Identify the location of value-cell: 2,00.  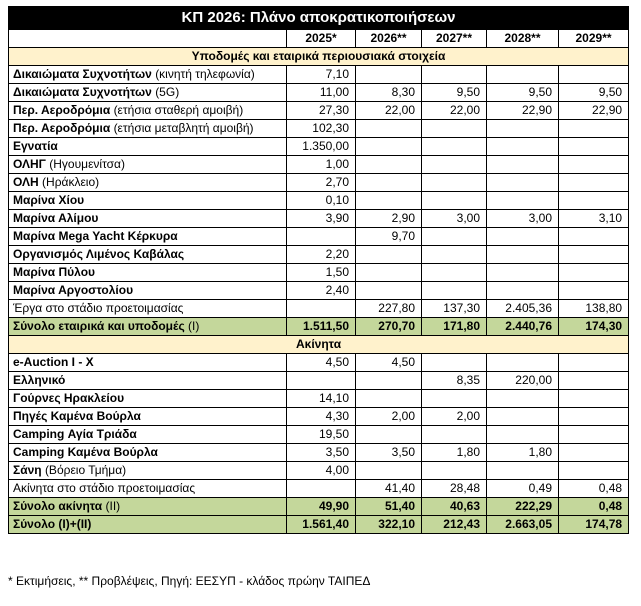
(454, 416).